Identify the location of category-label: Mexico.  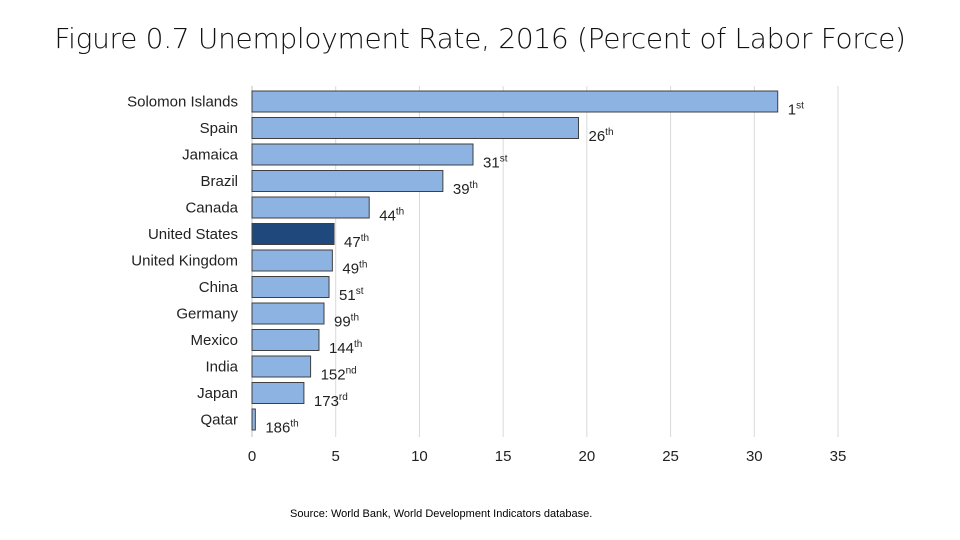
(214, 340).